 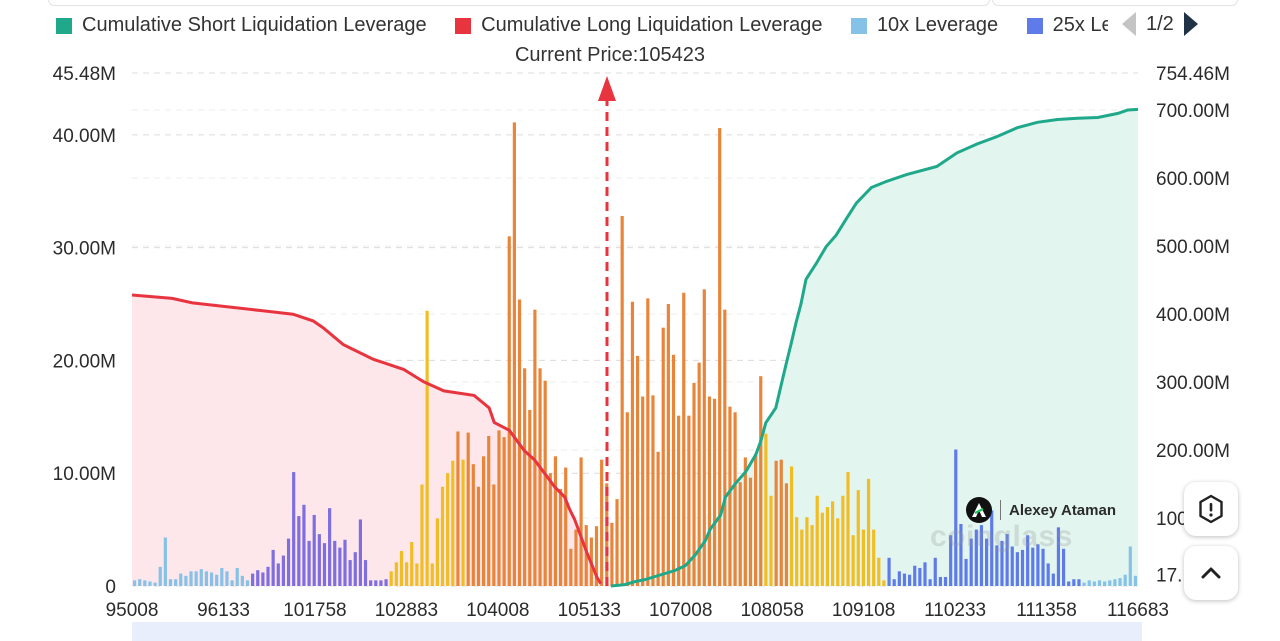 I want to click on legend-item-10x: 10x Leverage, so click(x=924, y=25).